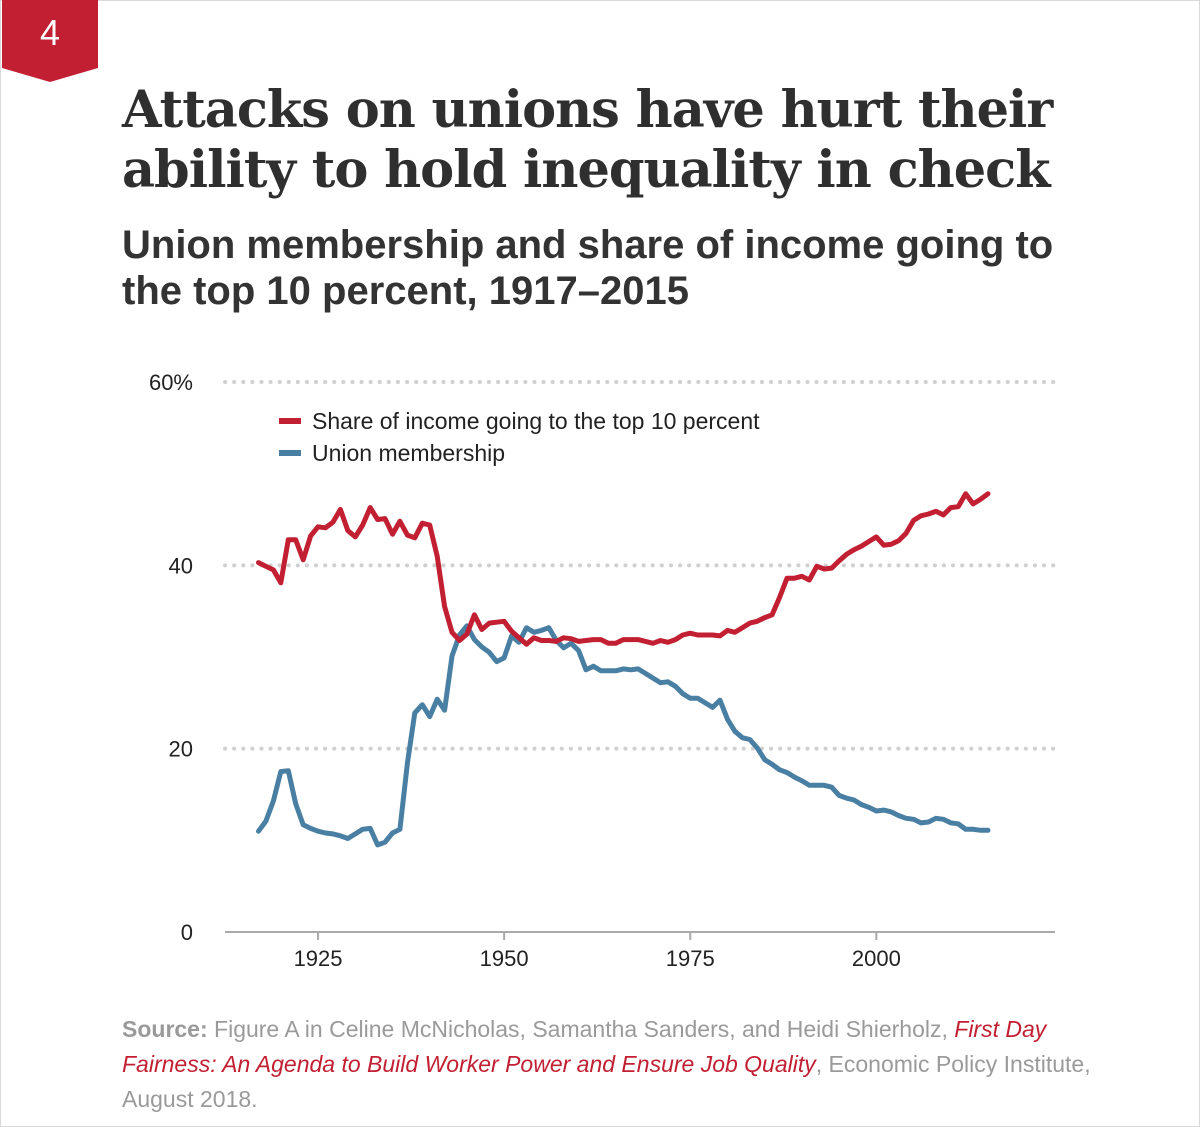 The image size is (1200, 1127). What do you see at coordinates (187, 932) in the screenshot?
I see `y-tick-label: 0` at bounding box center [187, 932].